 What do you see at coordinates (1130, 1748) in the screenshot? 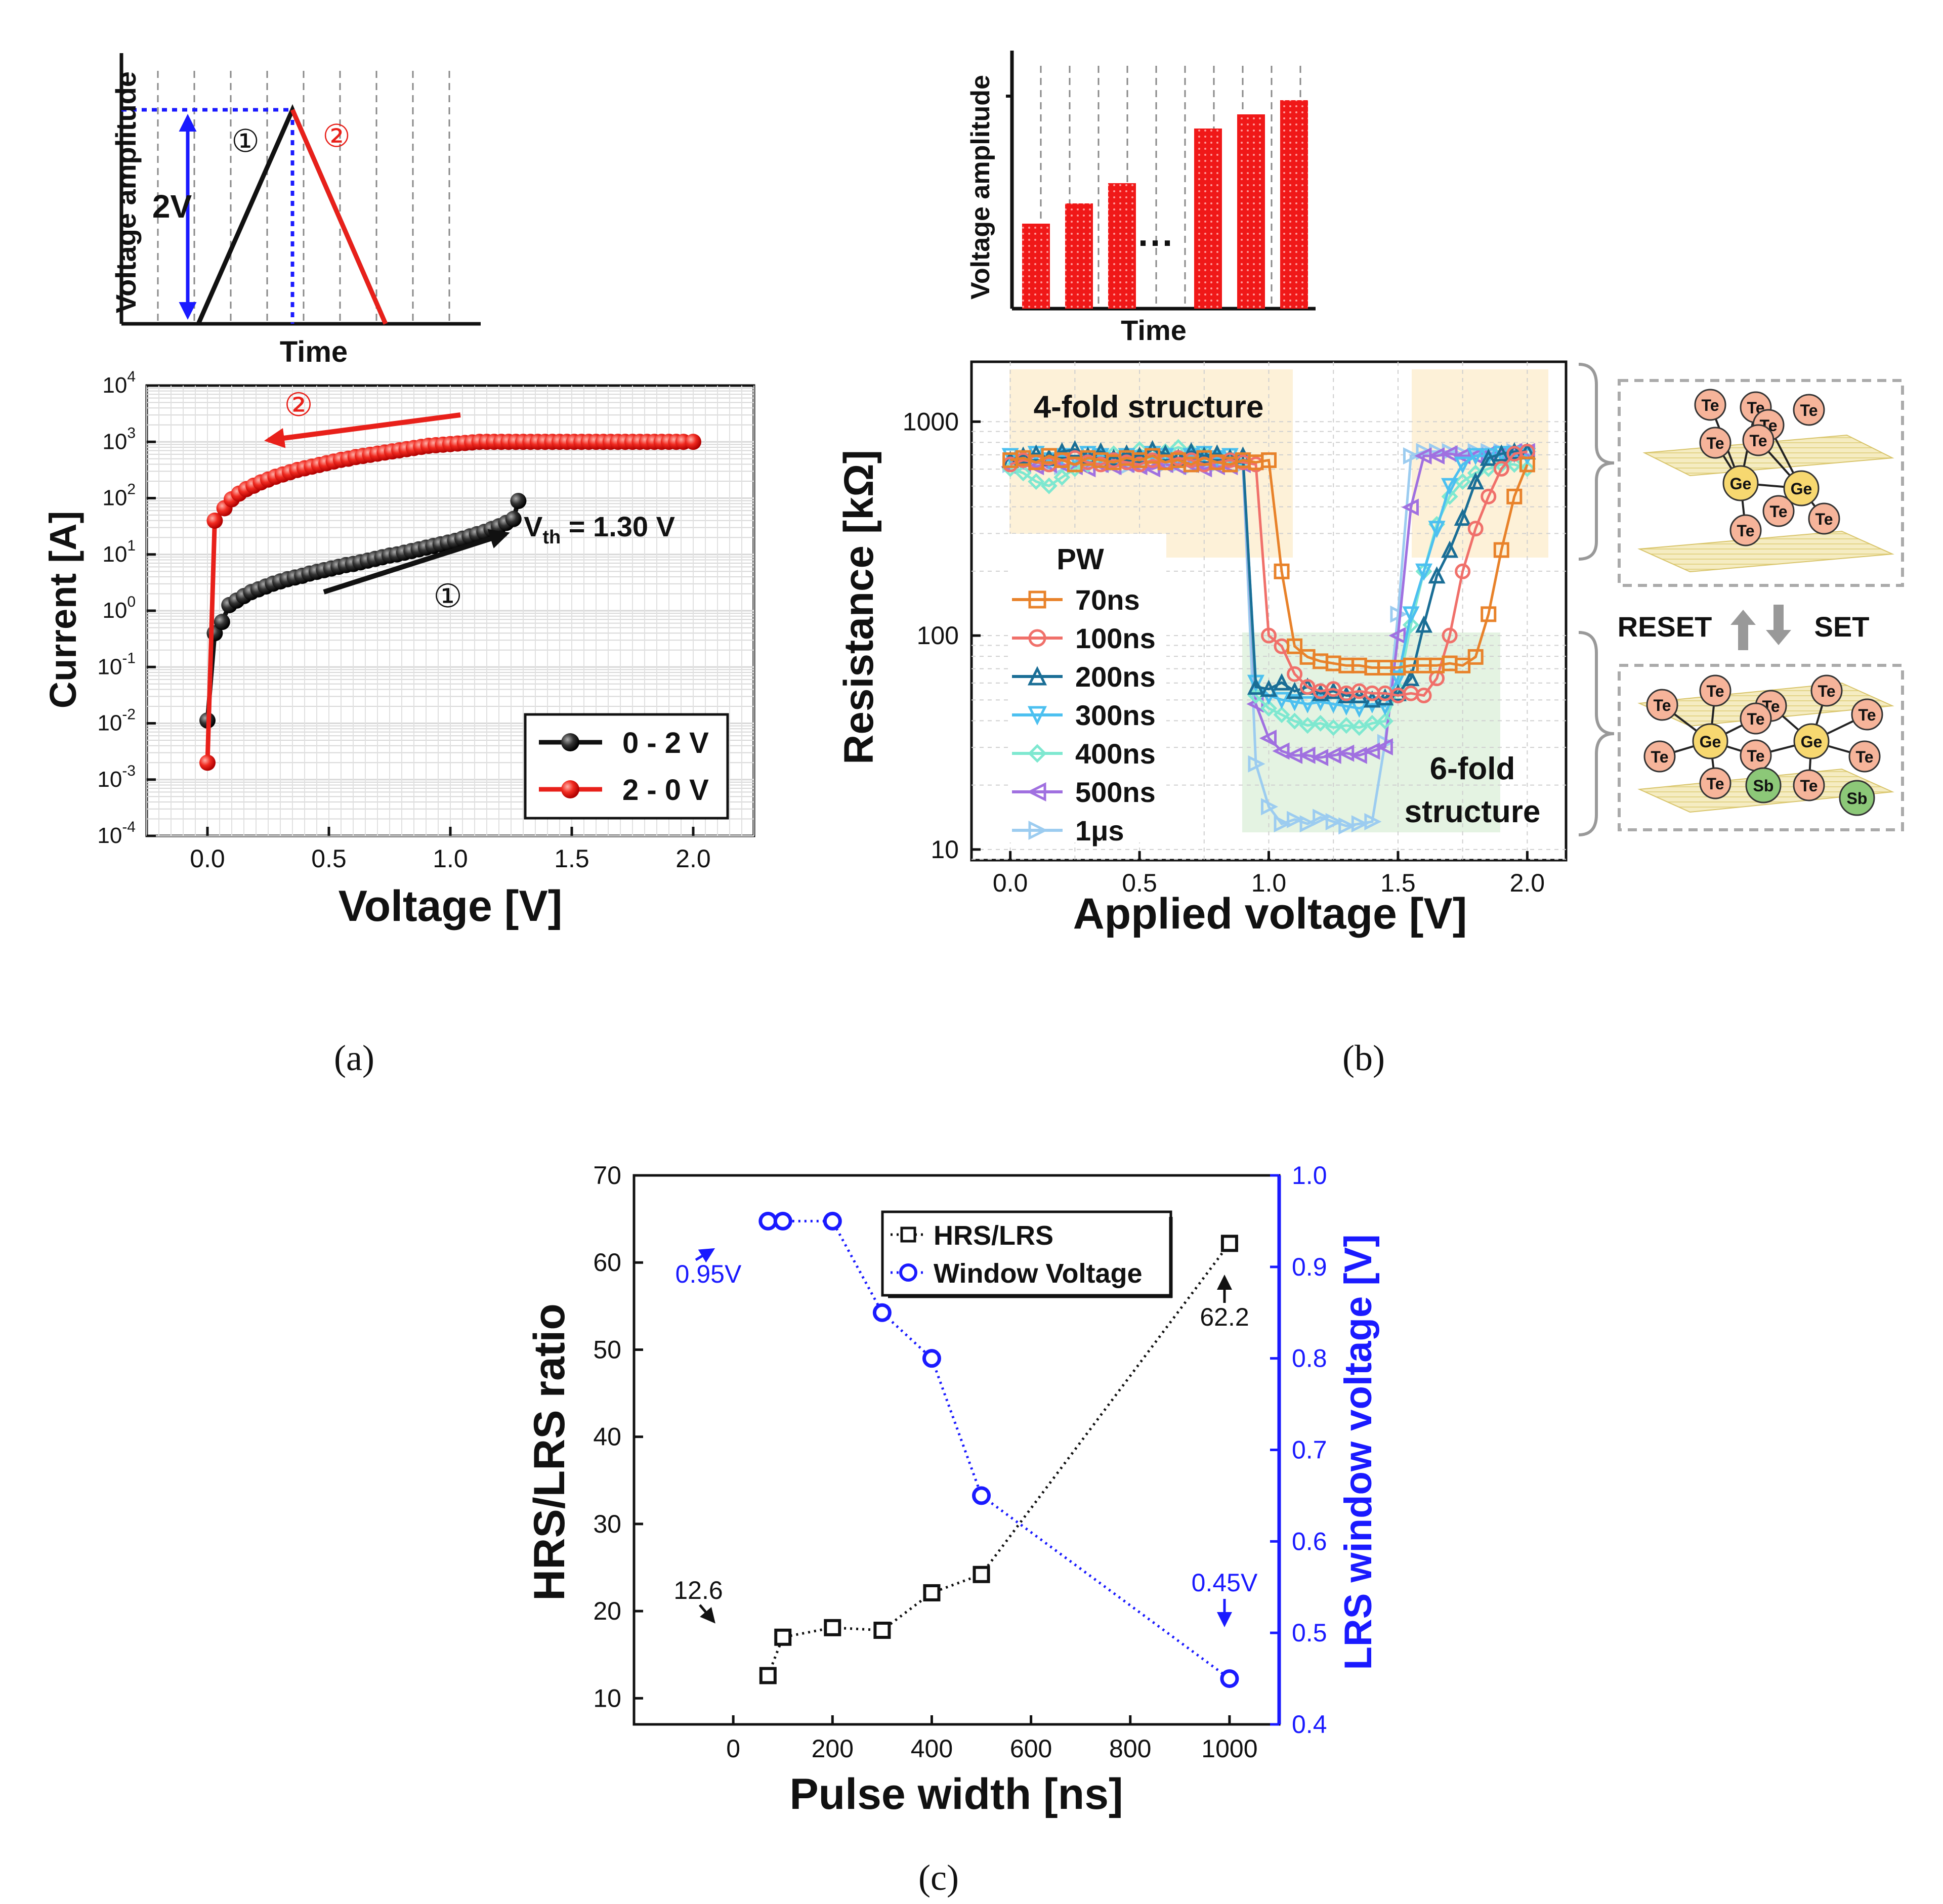
I see `pulse-x-tick-label: 800` at bounding box center [1130, 1748].